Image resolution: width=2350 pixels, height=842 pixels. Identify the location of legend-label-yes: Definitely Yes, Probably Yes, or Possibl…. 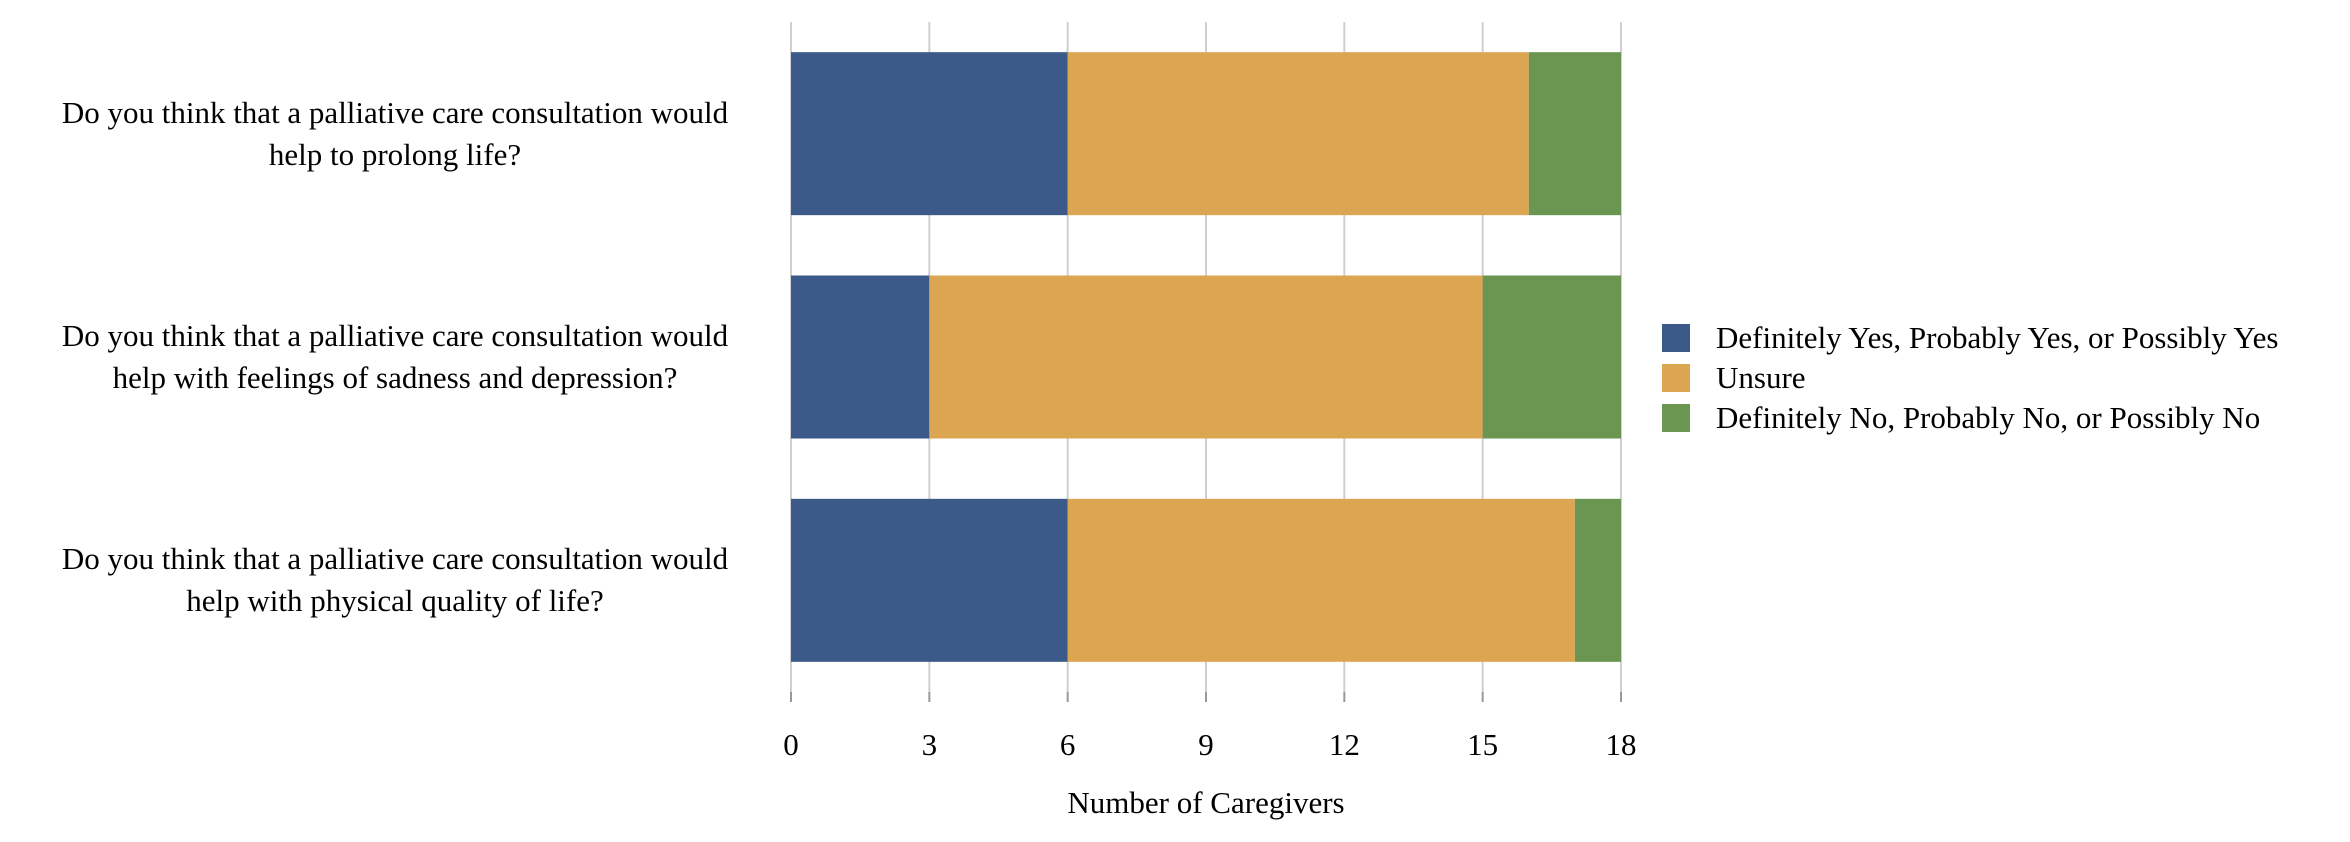
(1997, 337).